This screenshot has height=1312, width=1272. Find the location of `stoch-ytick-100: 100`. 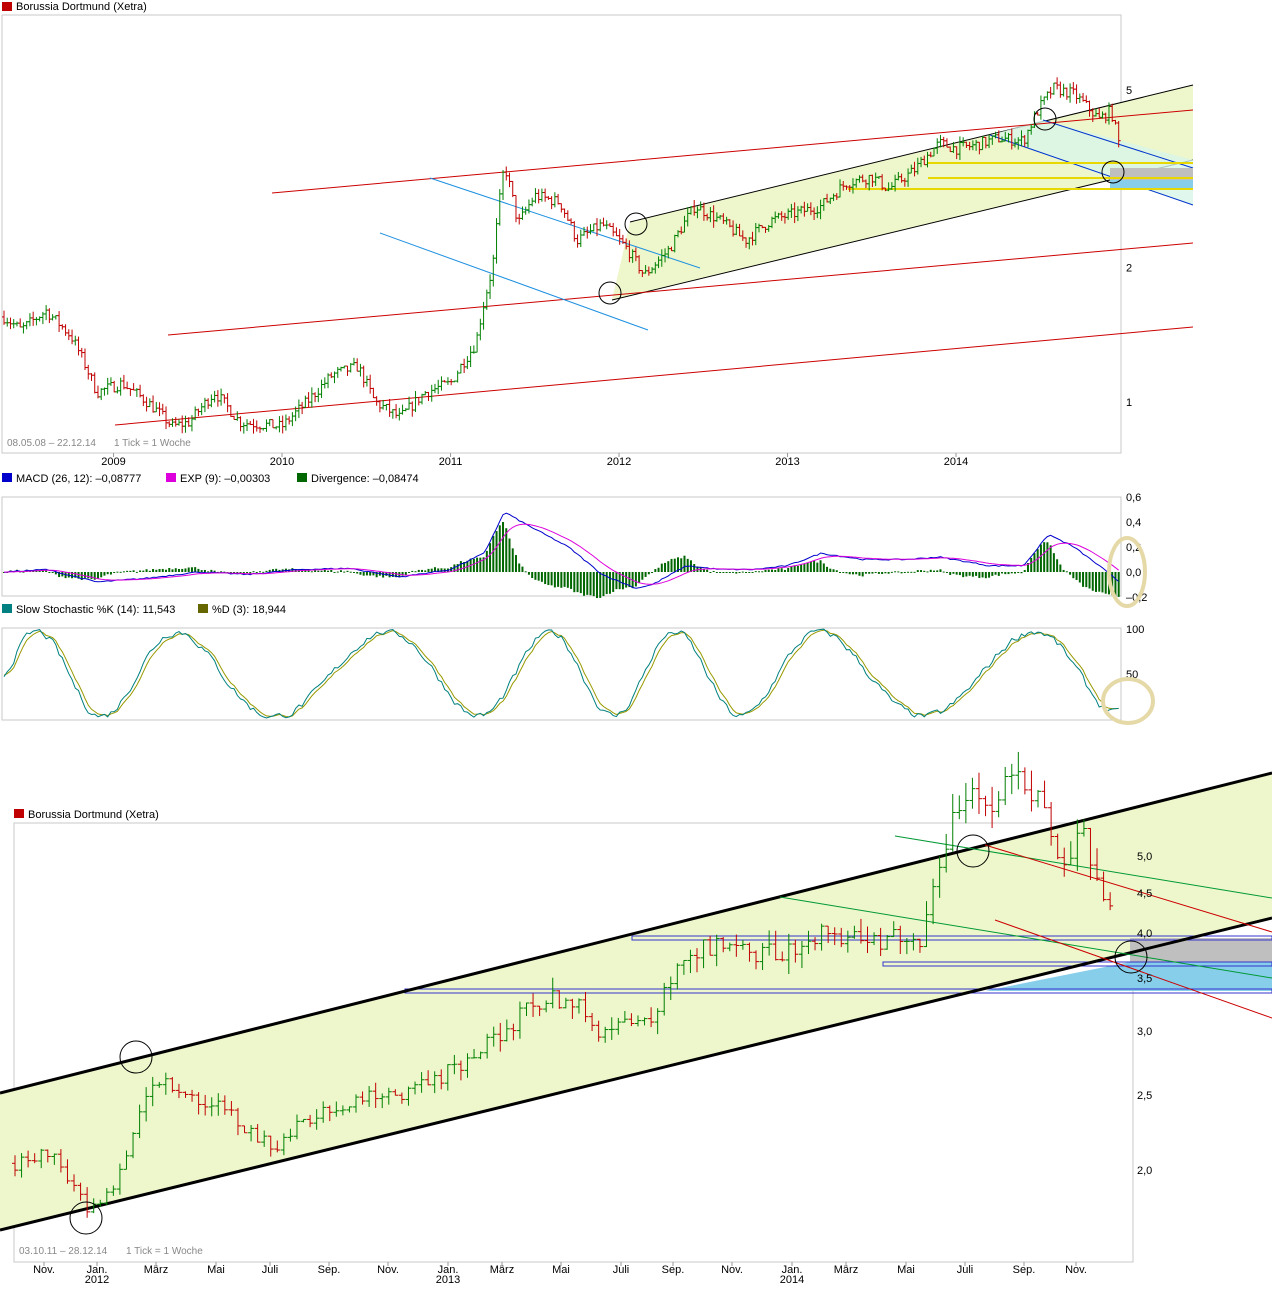

stoch-ytick-100: 100 is located at coordinates (1135, 630).